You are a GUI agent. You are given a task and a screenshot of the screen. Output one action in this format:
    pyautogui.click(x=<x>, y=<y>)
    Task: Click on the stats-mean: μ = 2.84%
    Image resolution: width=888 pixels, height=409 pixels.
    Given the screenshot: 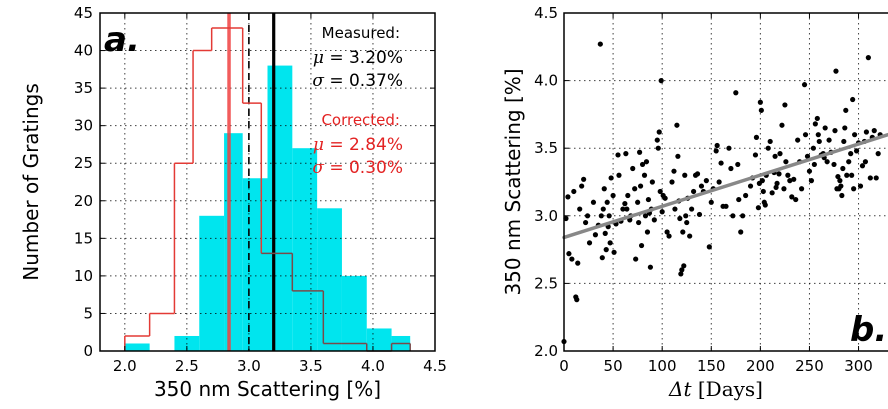 What is the action you would take?
    pyautogui.click(x=358, y=145)
    